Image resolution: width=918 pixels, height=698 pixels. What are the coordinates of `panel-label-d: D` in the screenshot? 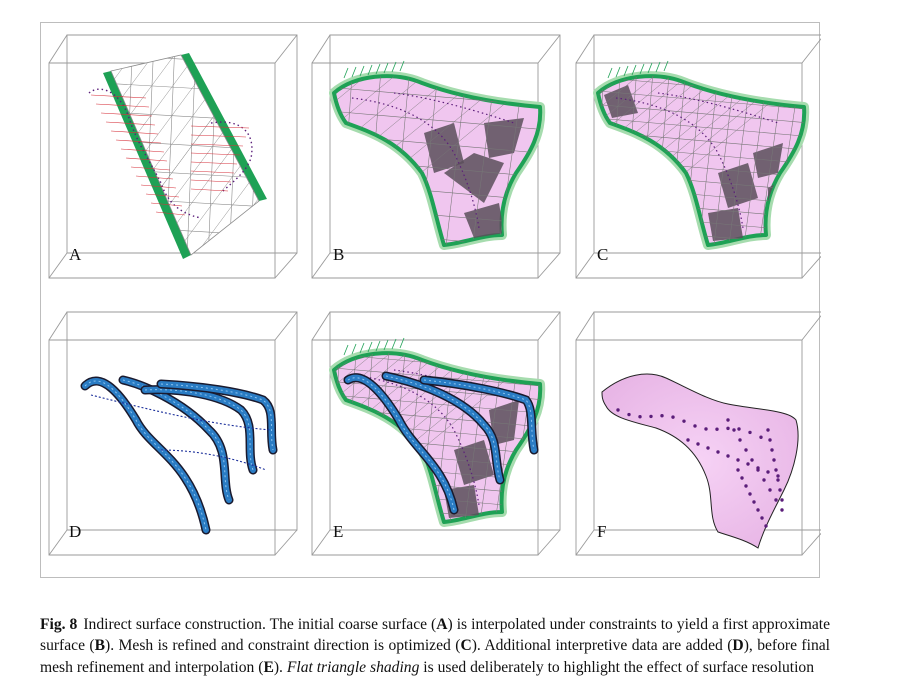 It's located at (75, 531).